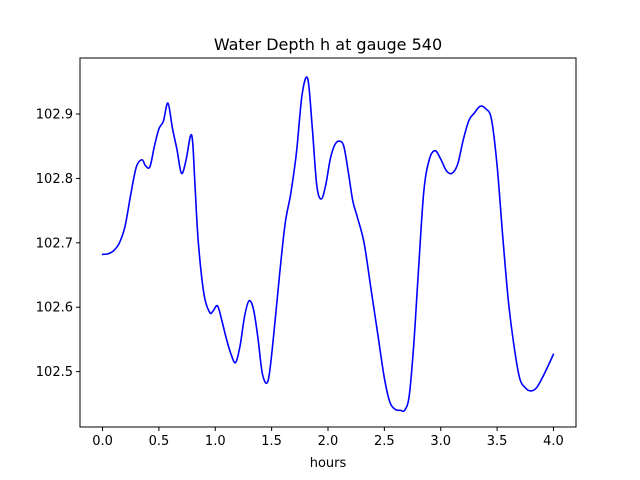 This screenshot has width=640, height=480. What do you see at coordinates (54, 115) in the screenshot?
I see `y-tick-label: 102.9` at bounding box center [54, 115].